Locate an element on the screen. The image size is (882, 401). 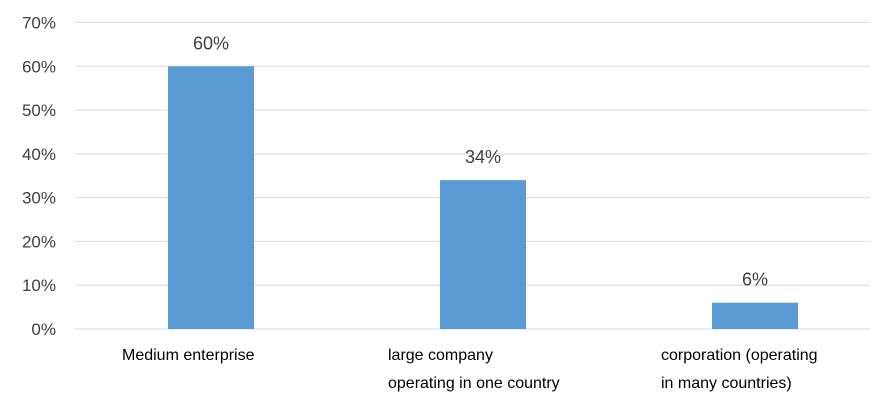
category-label: corporation (operating is located at coordinates (739, 355).